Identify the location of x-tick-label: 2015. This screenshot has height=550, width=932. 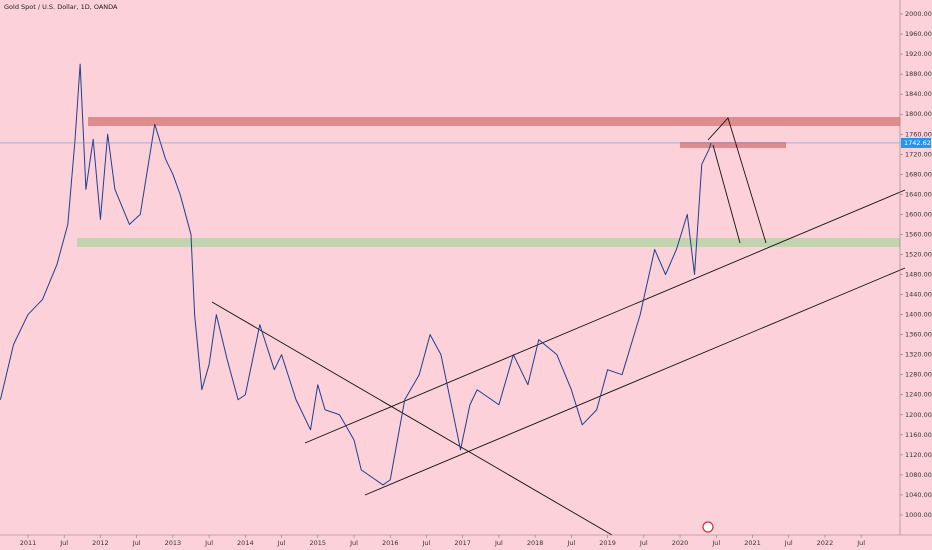
(318, 543).